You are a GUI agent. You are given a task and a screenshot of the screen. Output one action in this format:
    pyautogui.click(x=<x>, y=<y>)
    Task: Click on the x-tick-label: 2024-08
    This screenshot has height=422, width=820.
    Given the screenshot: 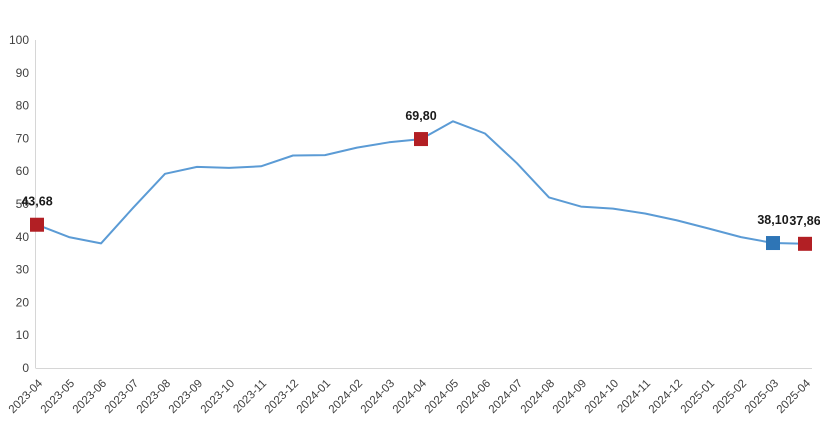 What is the action you would take?
    pyautogui.click(x=538, y=397)
    